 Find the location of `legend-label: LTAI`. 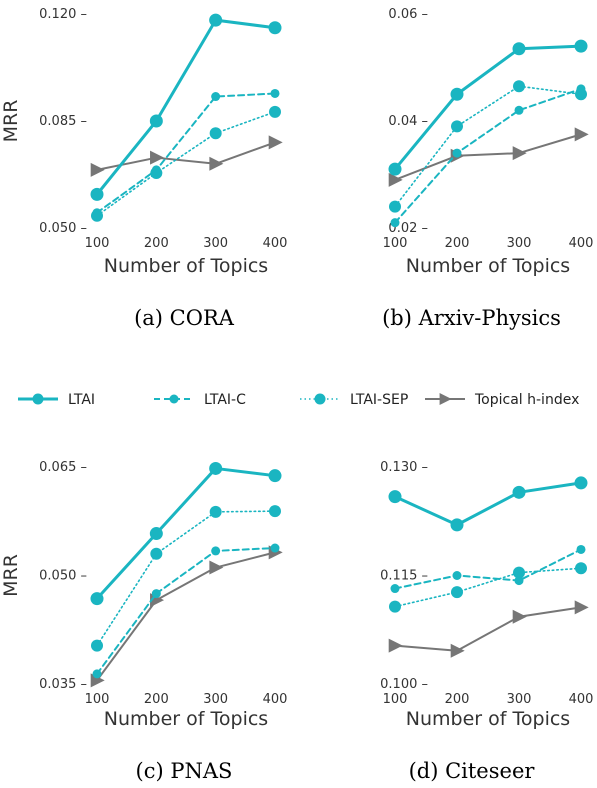

legend-label: LTAI is located at coordinates (81, 400).